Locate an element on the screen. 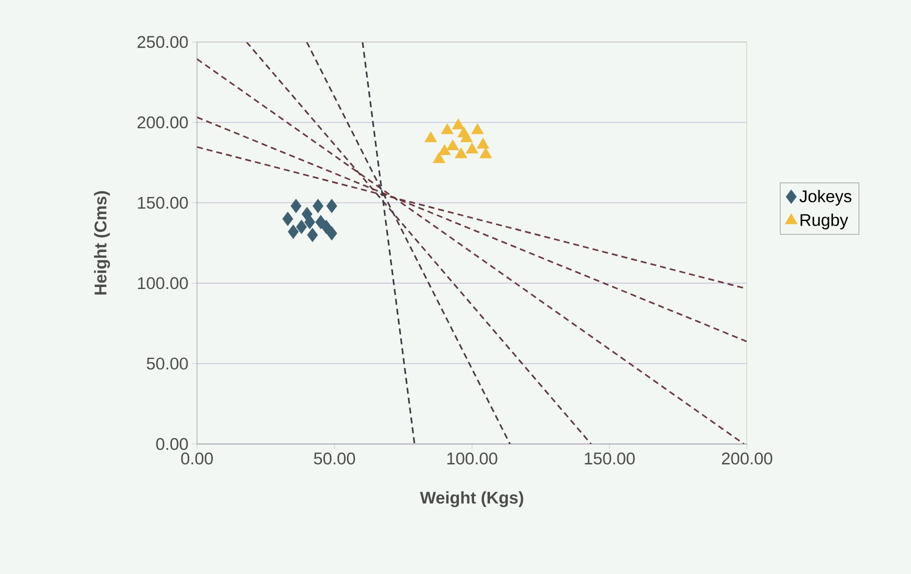 This screenshot has height=574, width=911. x-tick-label: 50.00 is located at coordinates (335, 458).